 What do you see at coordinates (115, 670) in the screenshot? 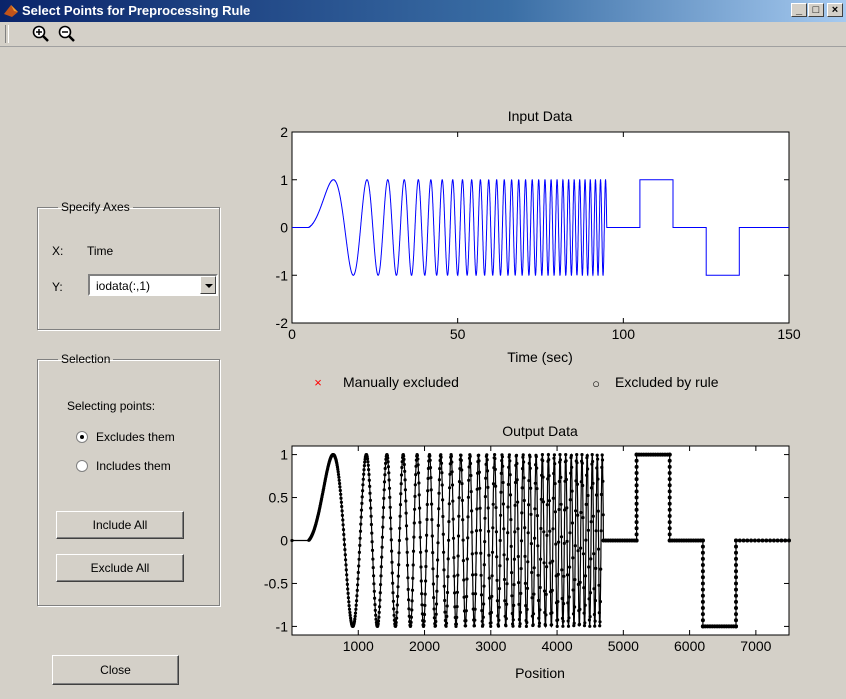
I see `close-button: Close` at bounding box center [115, 670].